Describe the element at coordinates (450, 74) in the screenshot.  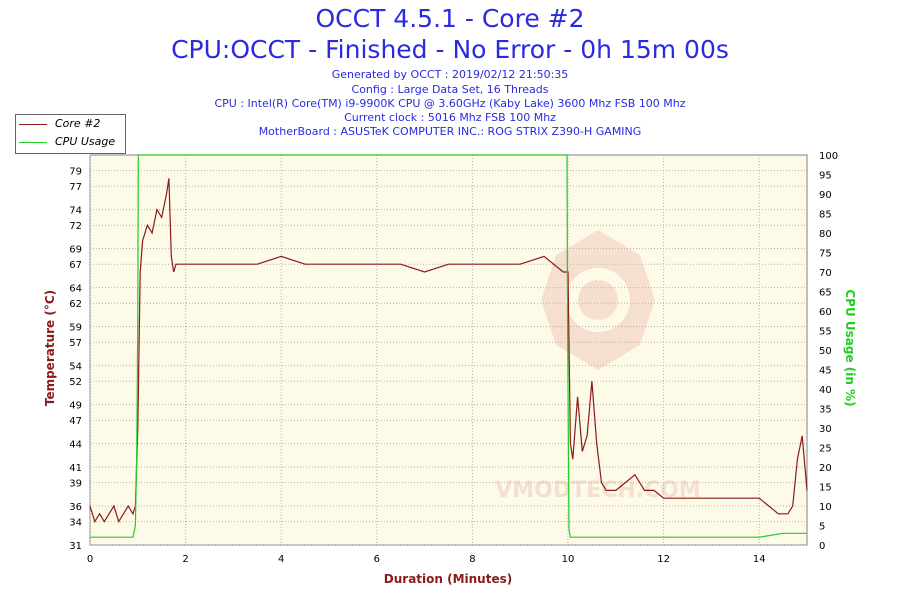
I see `generated-info: Generated by OCCT : 2019/02/12 21:50:35` at that location.